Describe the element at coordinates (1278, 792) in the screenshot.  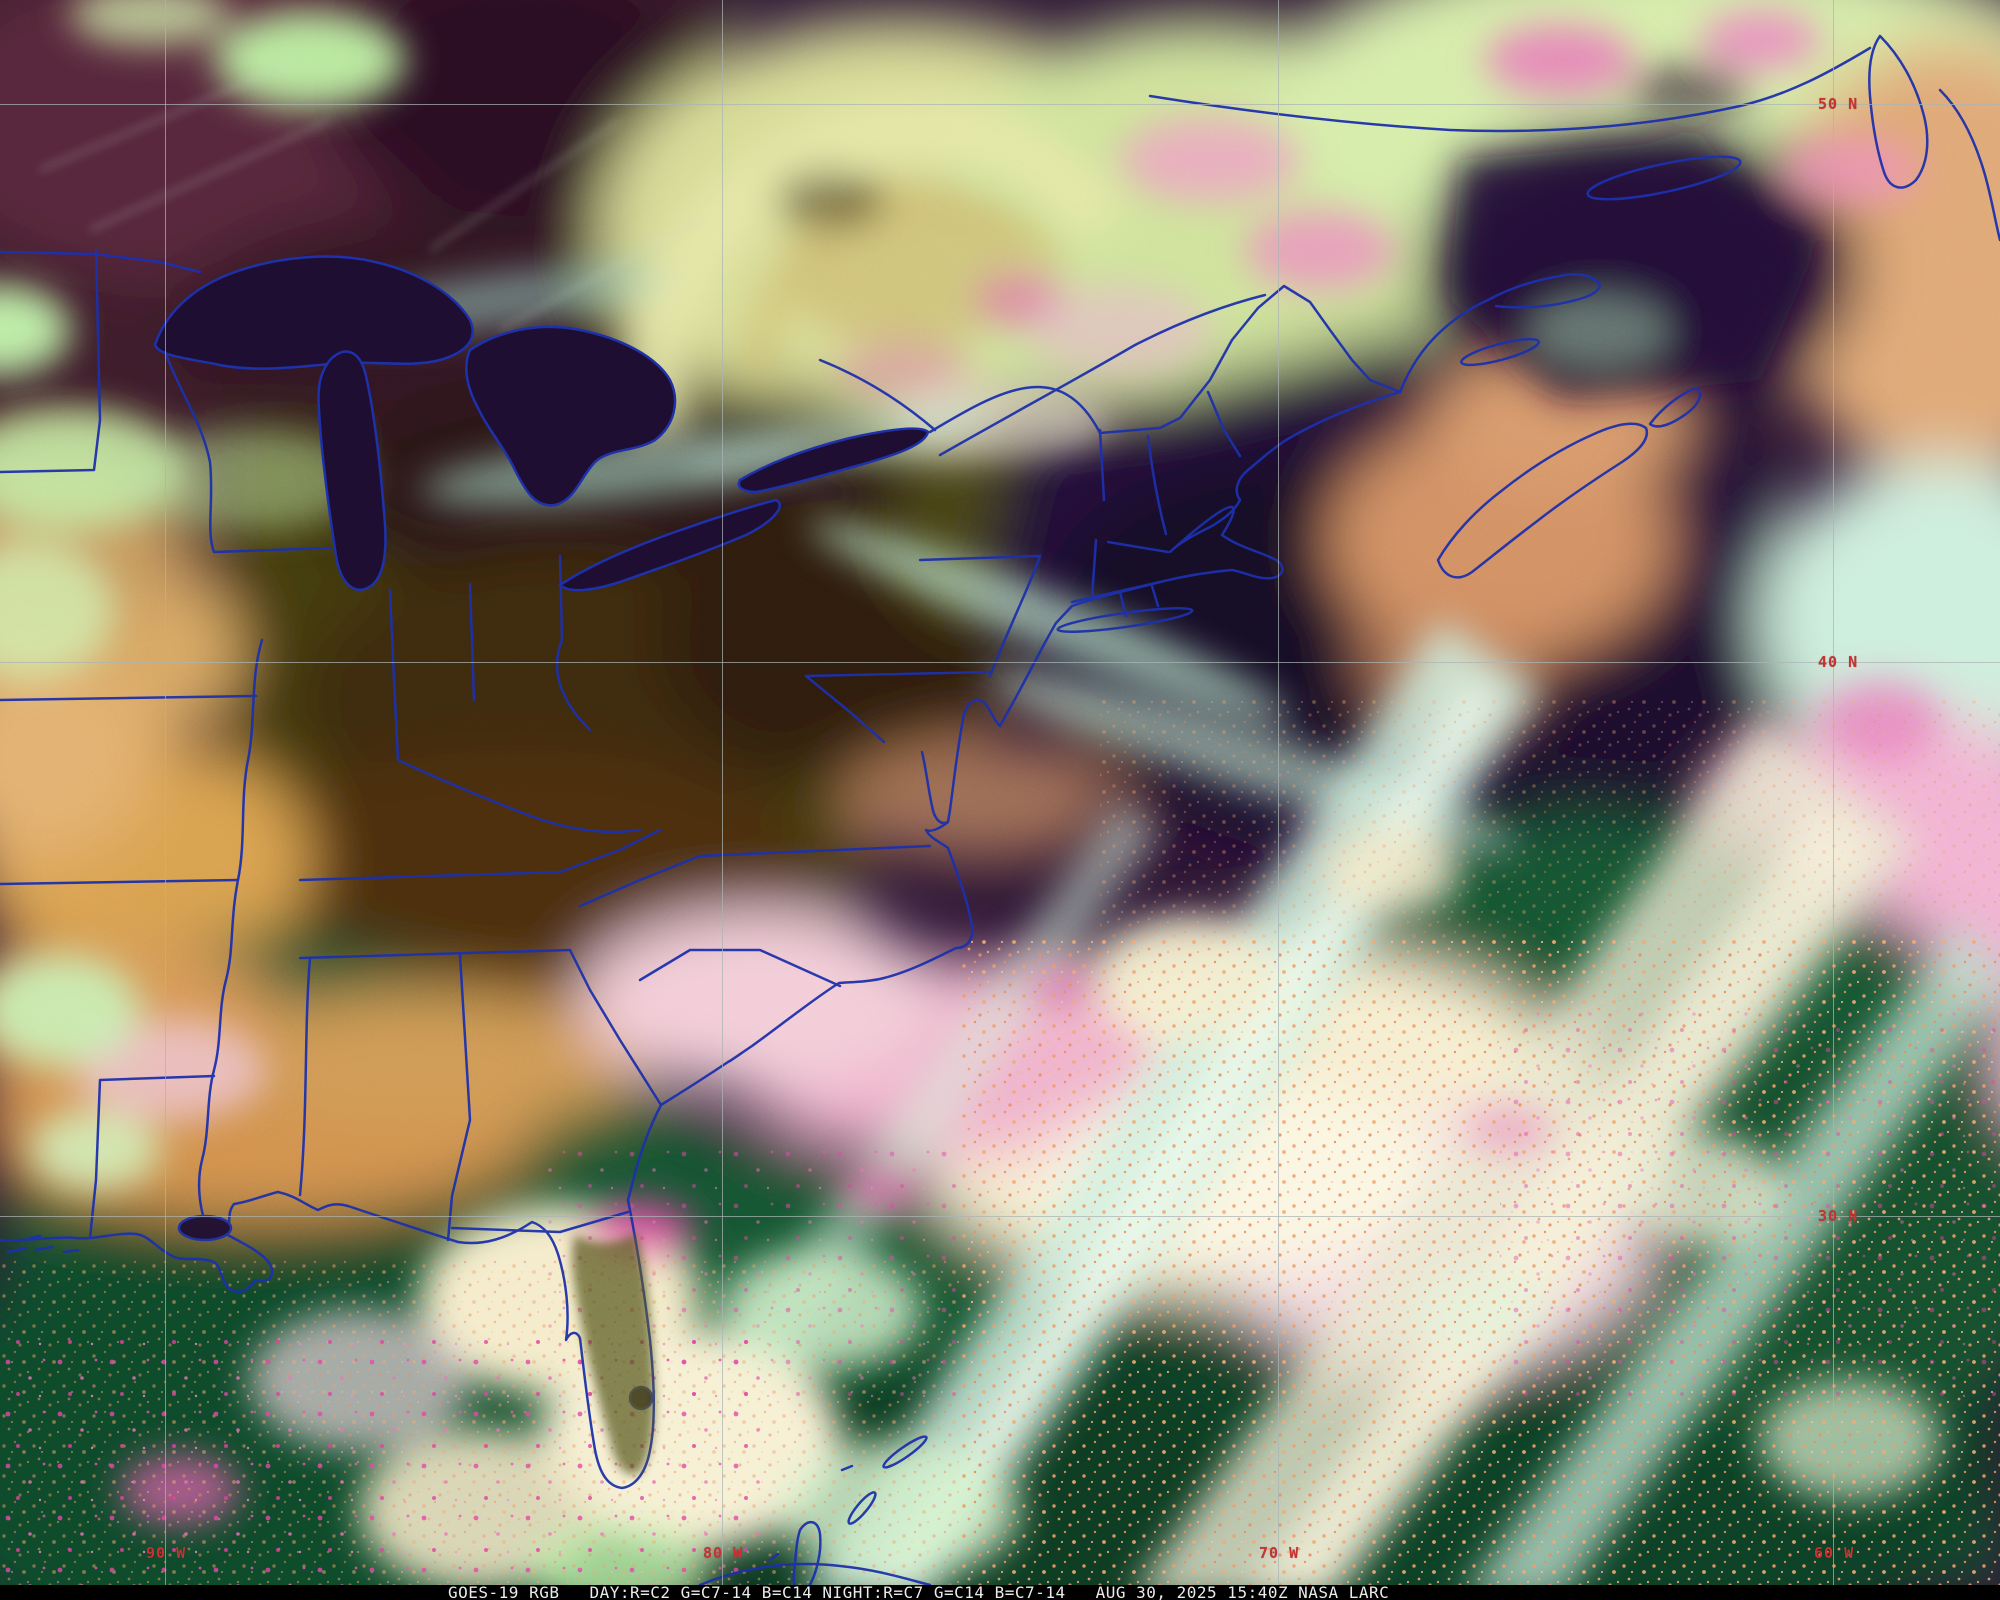
I see `gridline-70w` at that location.